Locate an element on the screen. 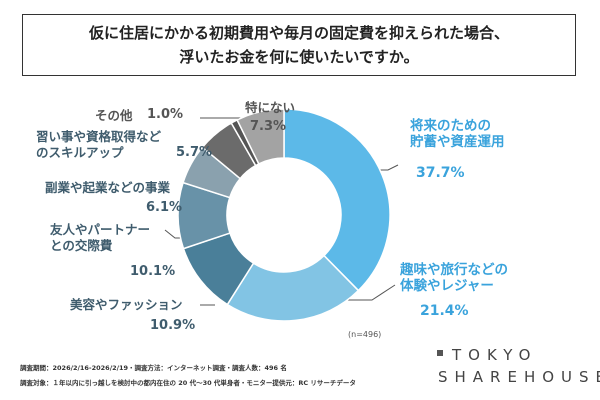 The width and height of the screenshot is (600, 400). logo-text: SHAREHOUSE is located at coordinates (519, 377).